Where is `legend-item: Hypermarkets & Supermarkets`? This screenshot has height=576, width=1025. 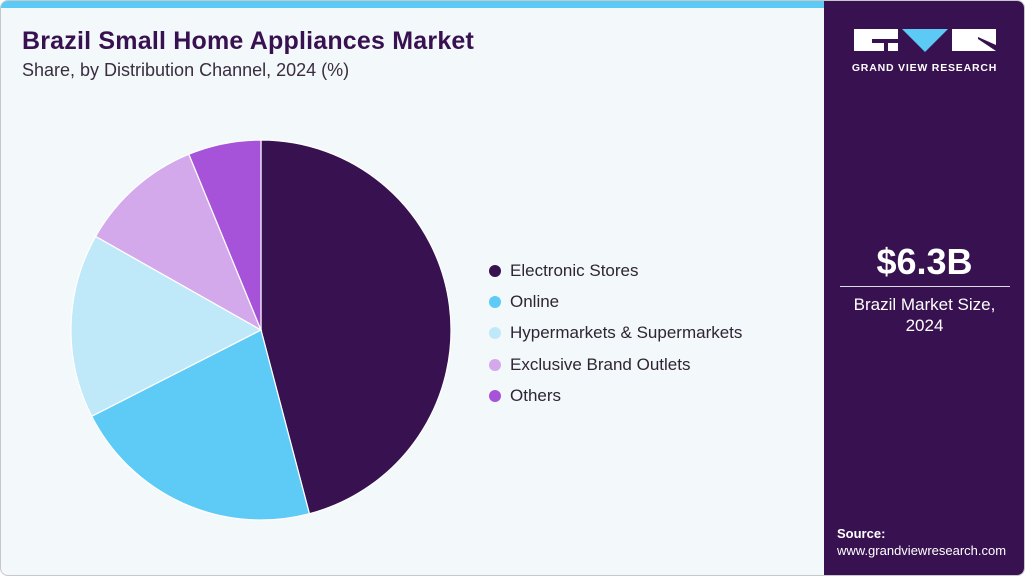
legend-item: Hypermarkets & Supermarkets is located at coordinates (615, 333).